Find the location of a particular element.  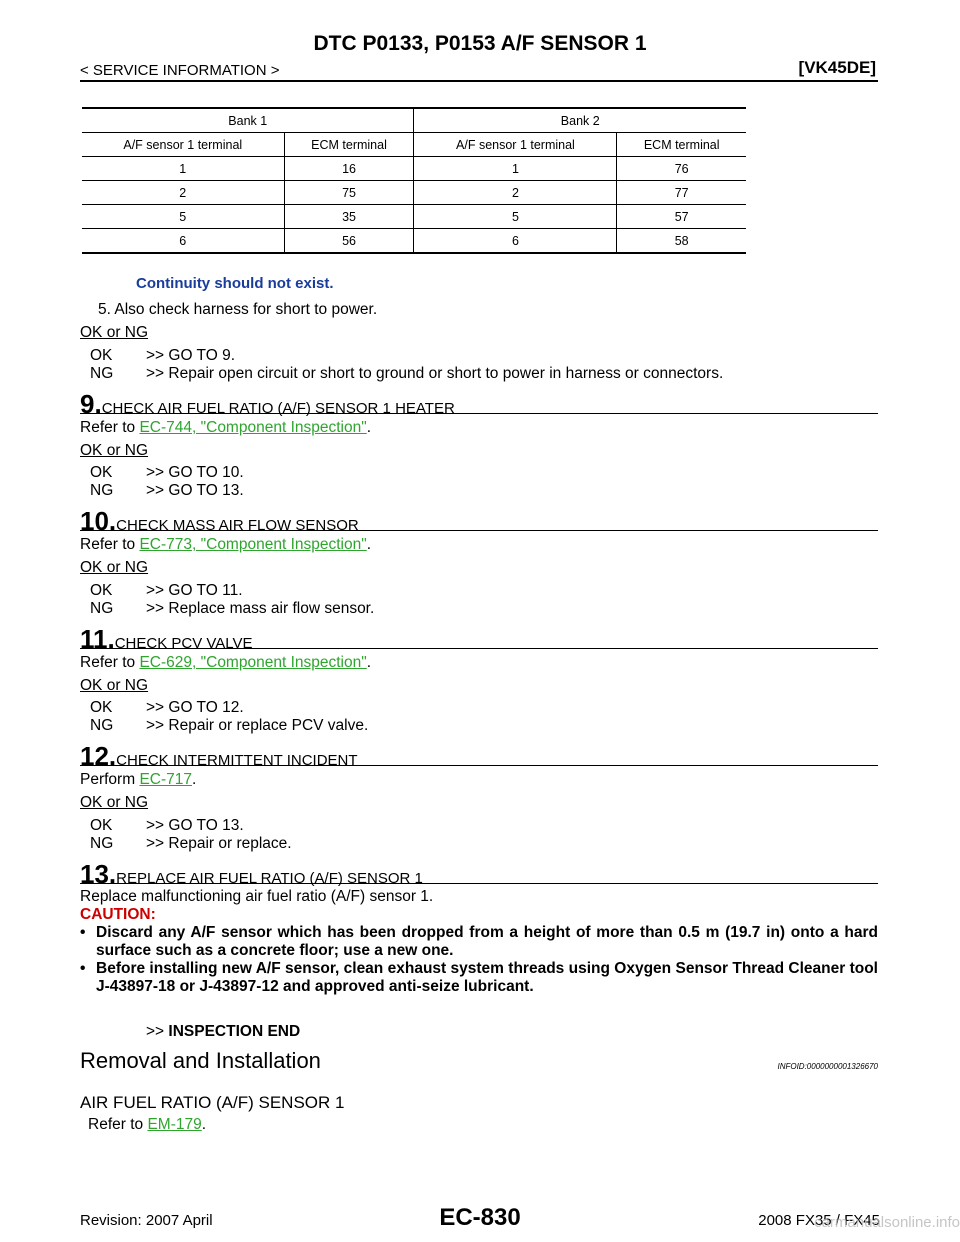

table-row: 5 35 5 57 is located at coordinates (414, 216).